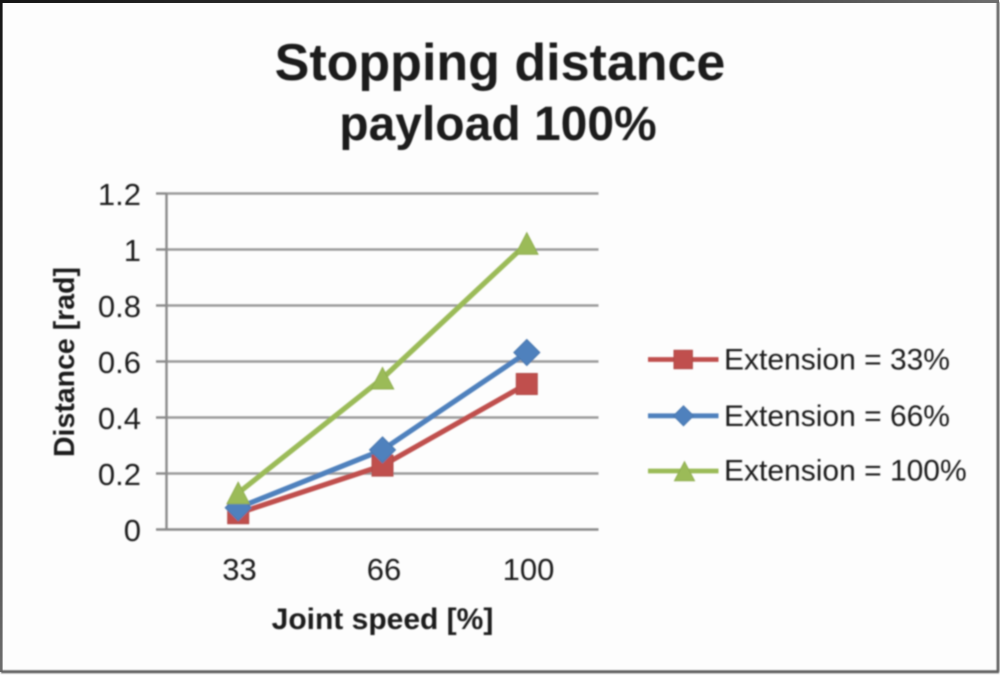  What do you see at coordinates (119, 418) in the screenshot?
I see `svg-text: 0.4` at bounding box center [119, 418].